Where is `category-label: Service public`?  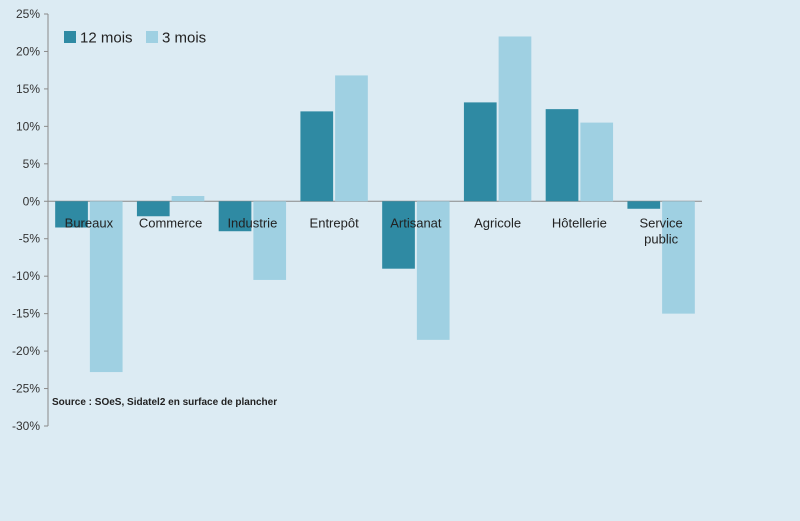
category-label: Service public is located at coordinates (660, 230).